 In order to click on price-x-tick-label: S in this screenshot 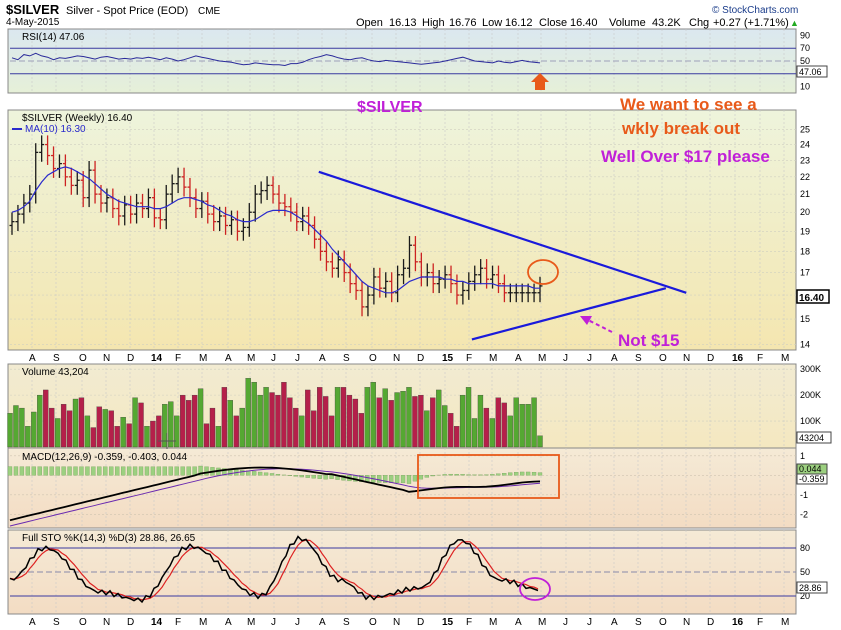, I will do `click(346, 358)`.